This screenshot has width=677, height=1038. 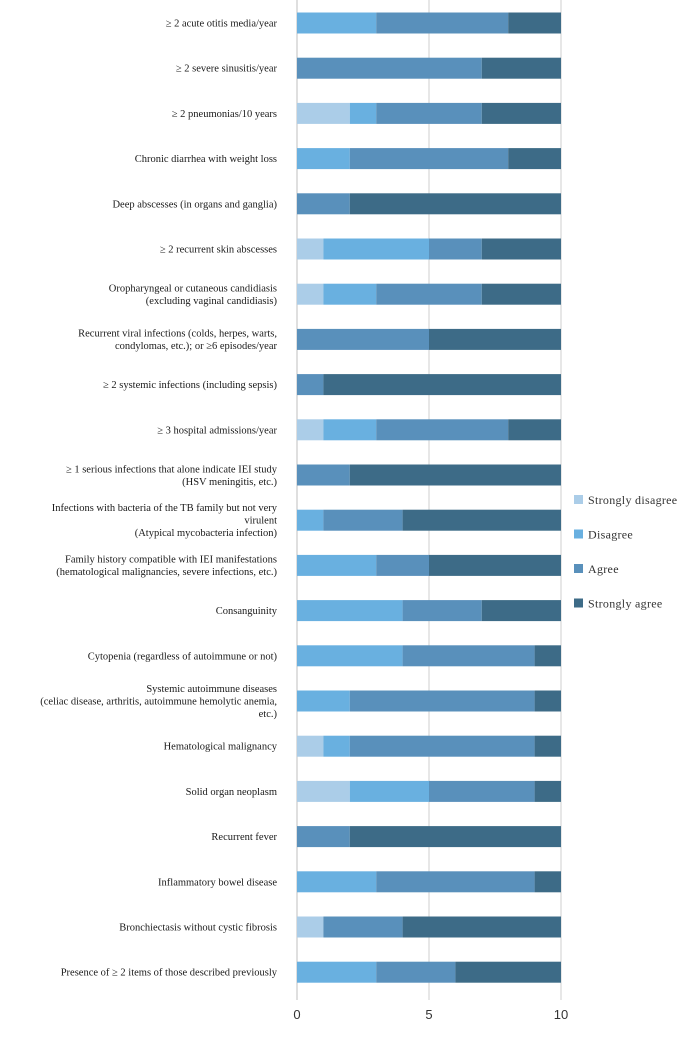 I want to click on category-label: Deep abscesses (in organs and ganglia), so click(x=194, y=204).